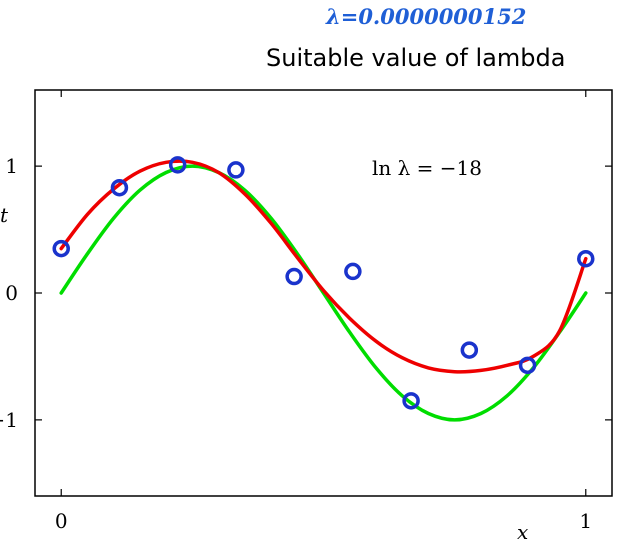 The width and height of the screenshot is (624, 544). Describe the element at coordinates (585, 521) in the screenshot. I see `x-tick-label: 1` at that location.